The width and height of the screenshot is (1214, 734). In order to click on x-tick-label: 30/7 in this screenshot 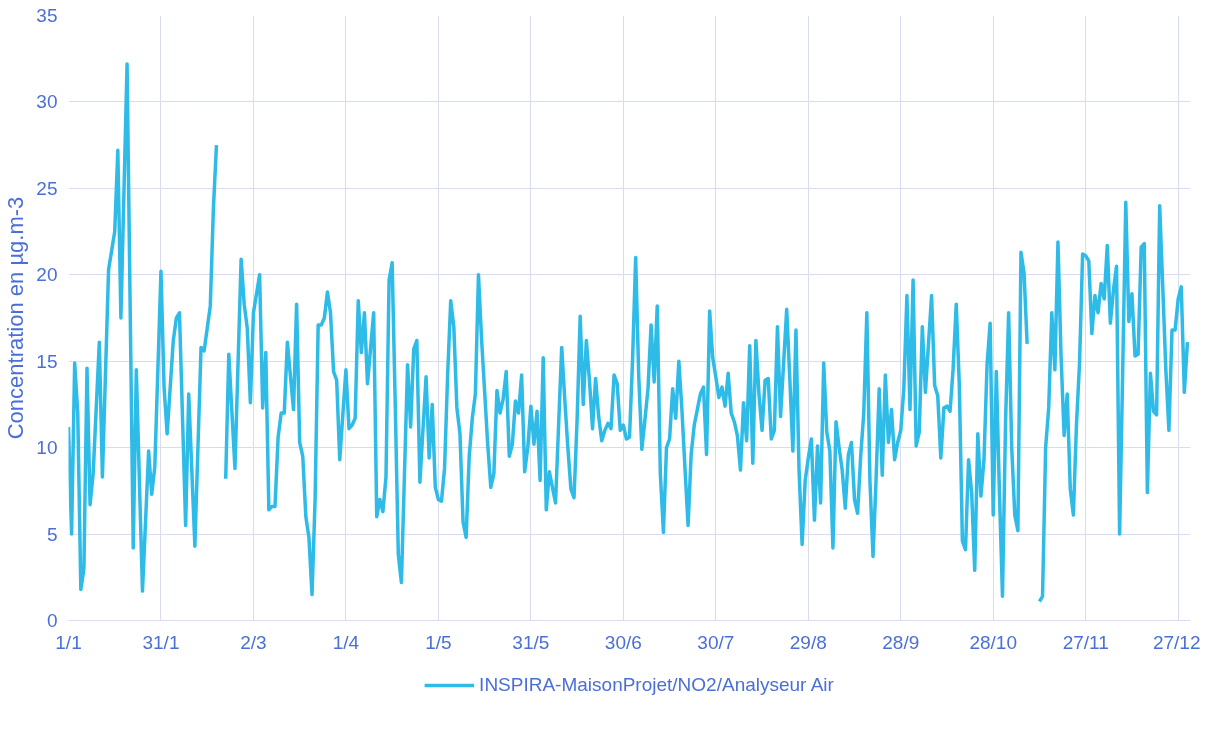, I will do `click(716, 642)`.